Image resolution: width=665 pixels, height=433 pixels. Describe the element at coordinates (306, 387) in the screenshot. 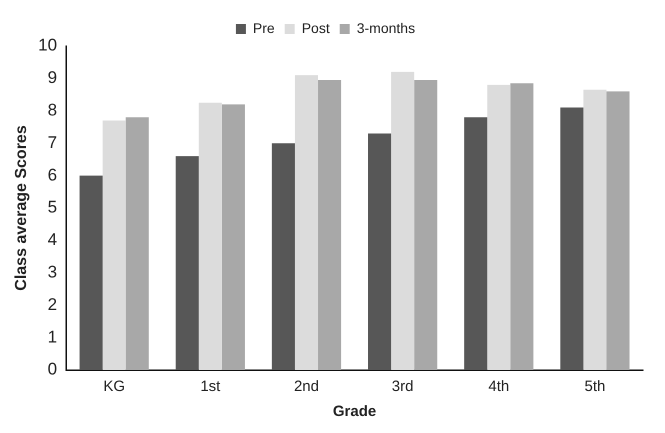

I see `x-tick-label: 2nd` at that location.